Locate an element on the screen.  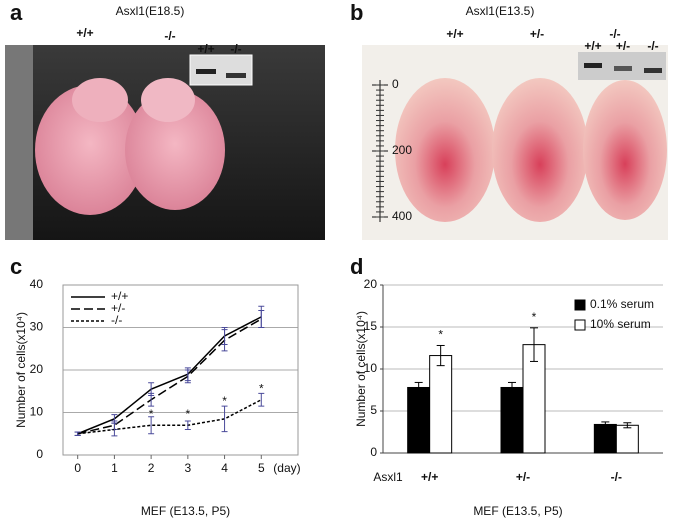
ruler: 0 200 400 is located at coordinates (392, 150).